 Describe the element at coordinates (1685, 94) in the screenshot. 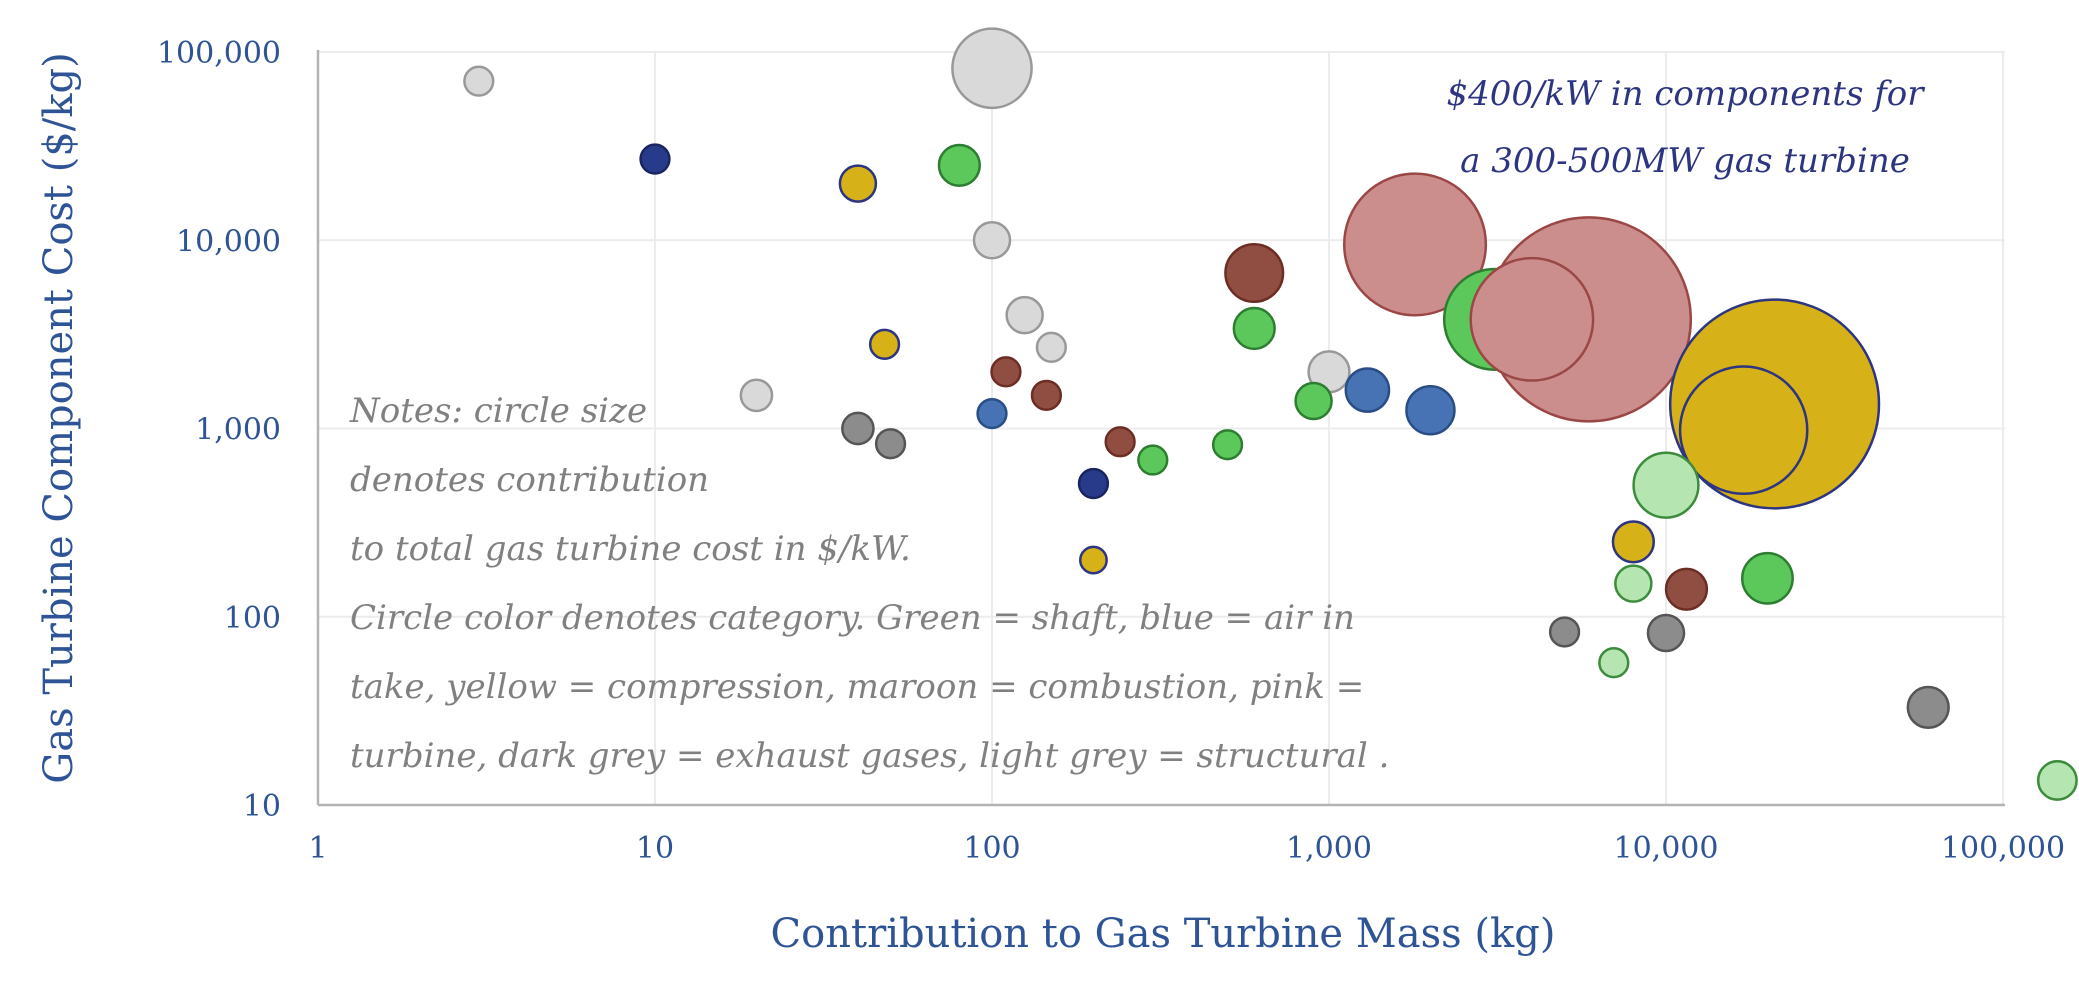

I see `annotation-line-1: $400/kW in components for` at that location.